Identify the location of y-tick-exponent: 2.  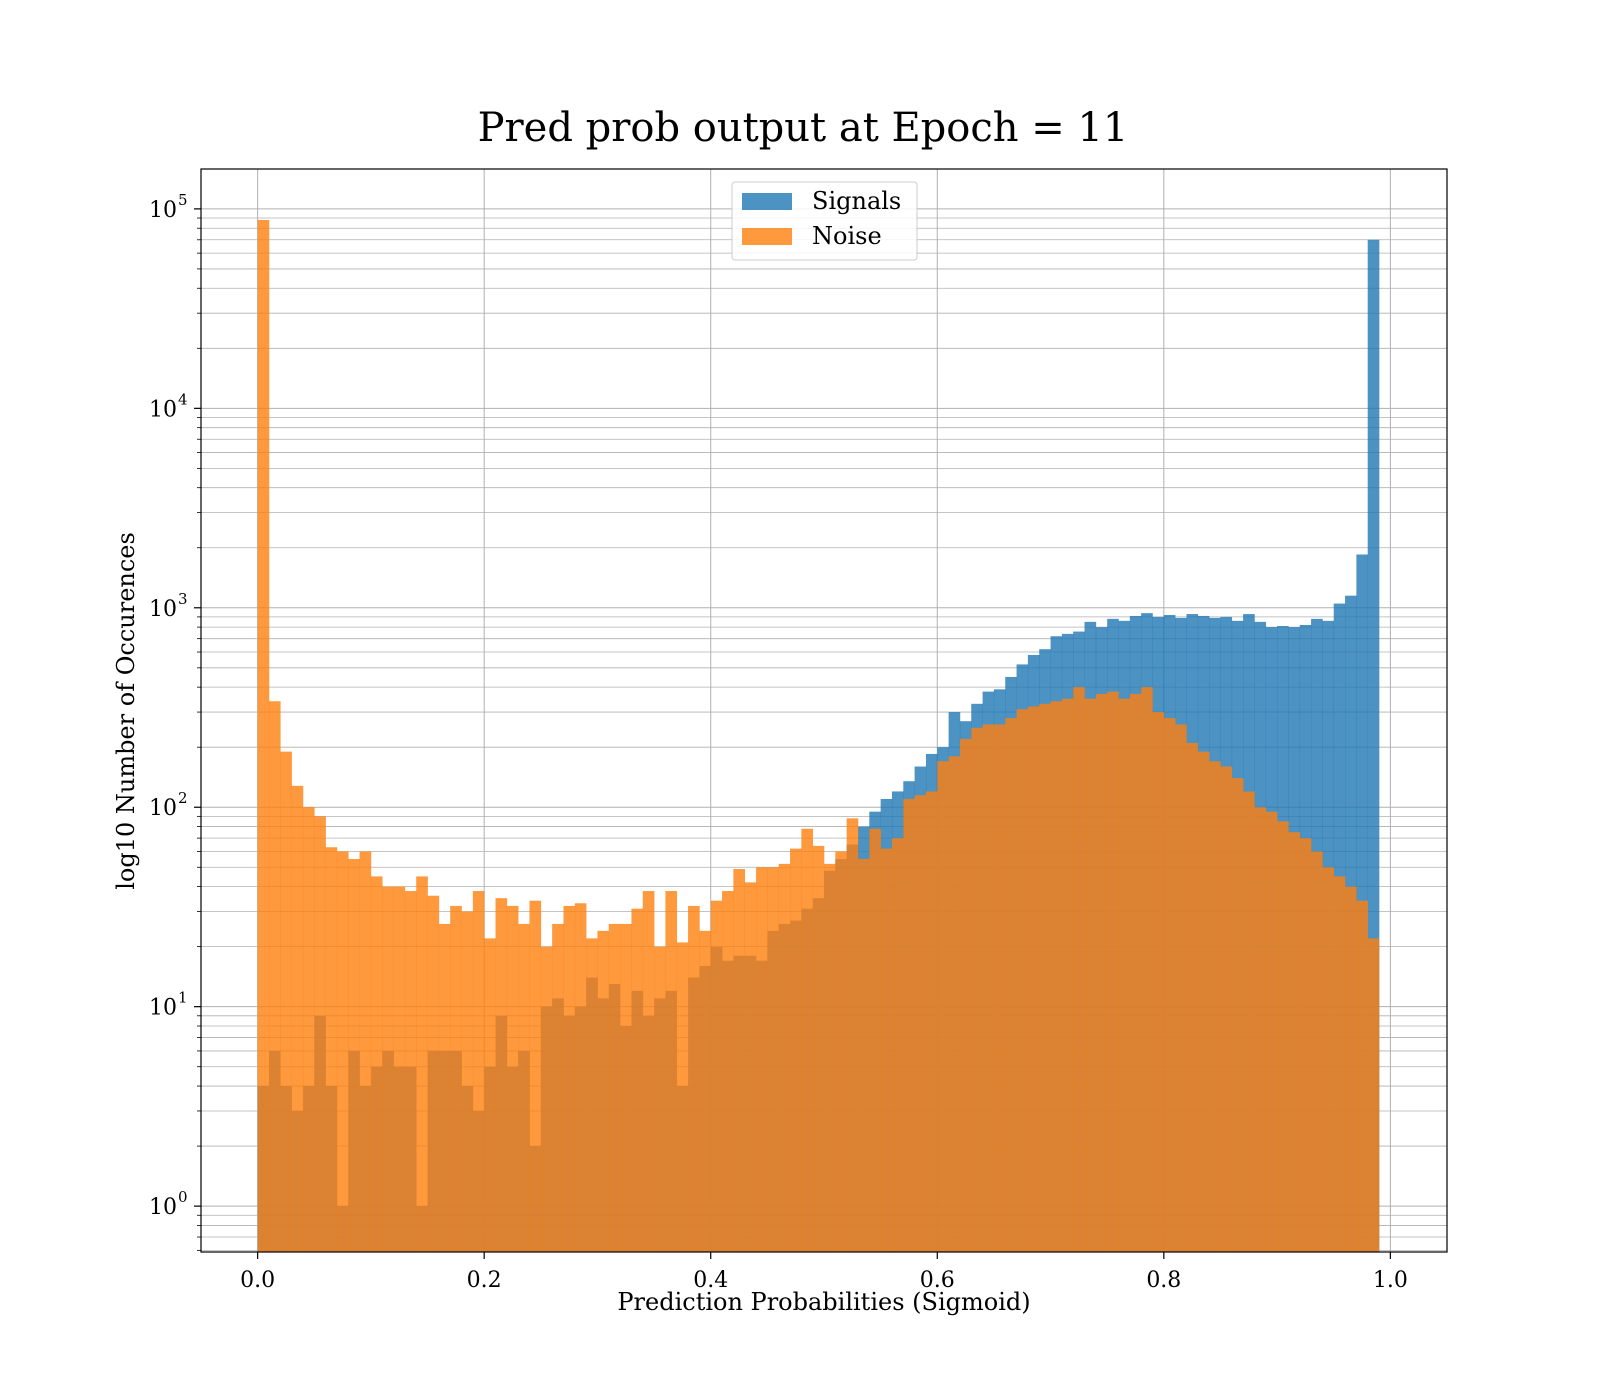
(183, 798).